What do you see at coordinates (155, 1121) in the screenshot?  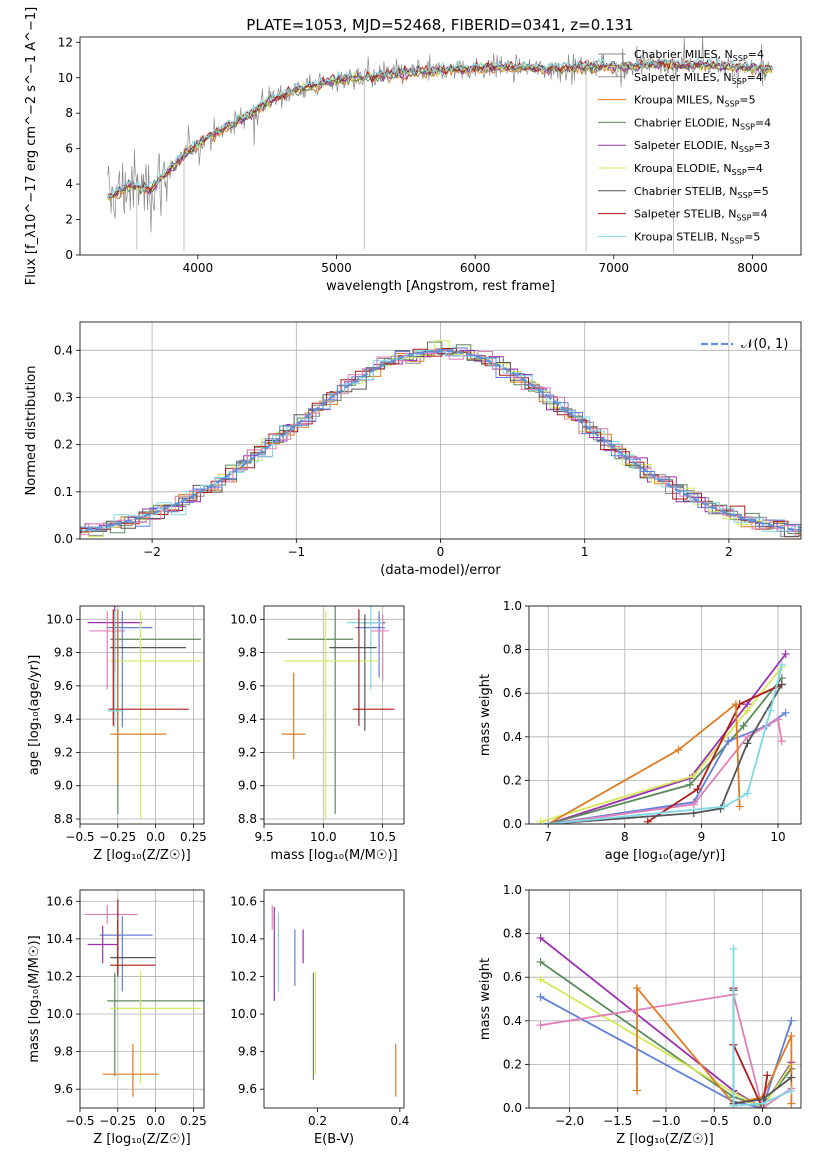 I see `z-mass-xtick-label: 0.0` at bounding box center [155, 1121].